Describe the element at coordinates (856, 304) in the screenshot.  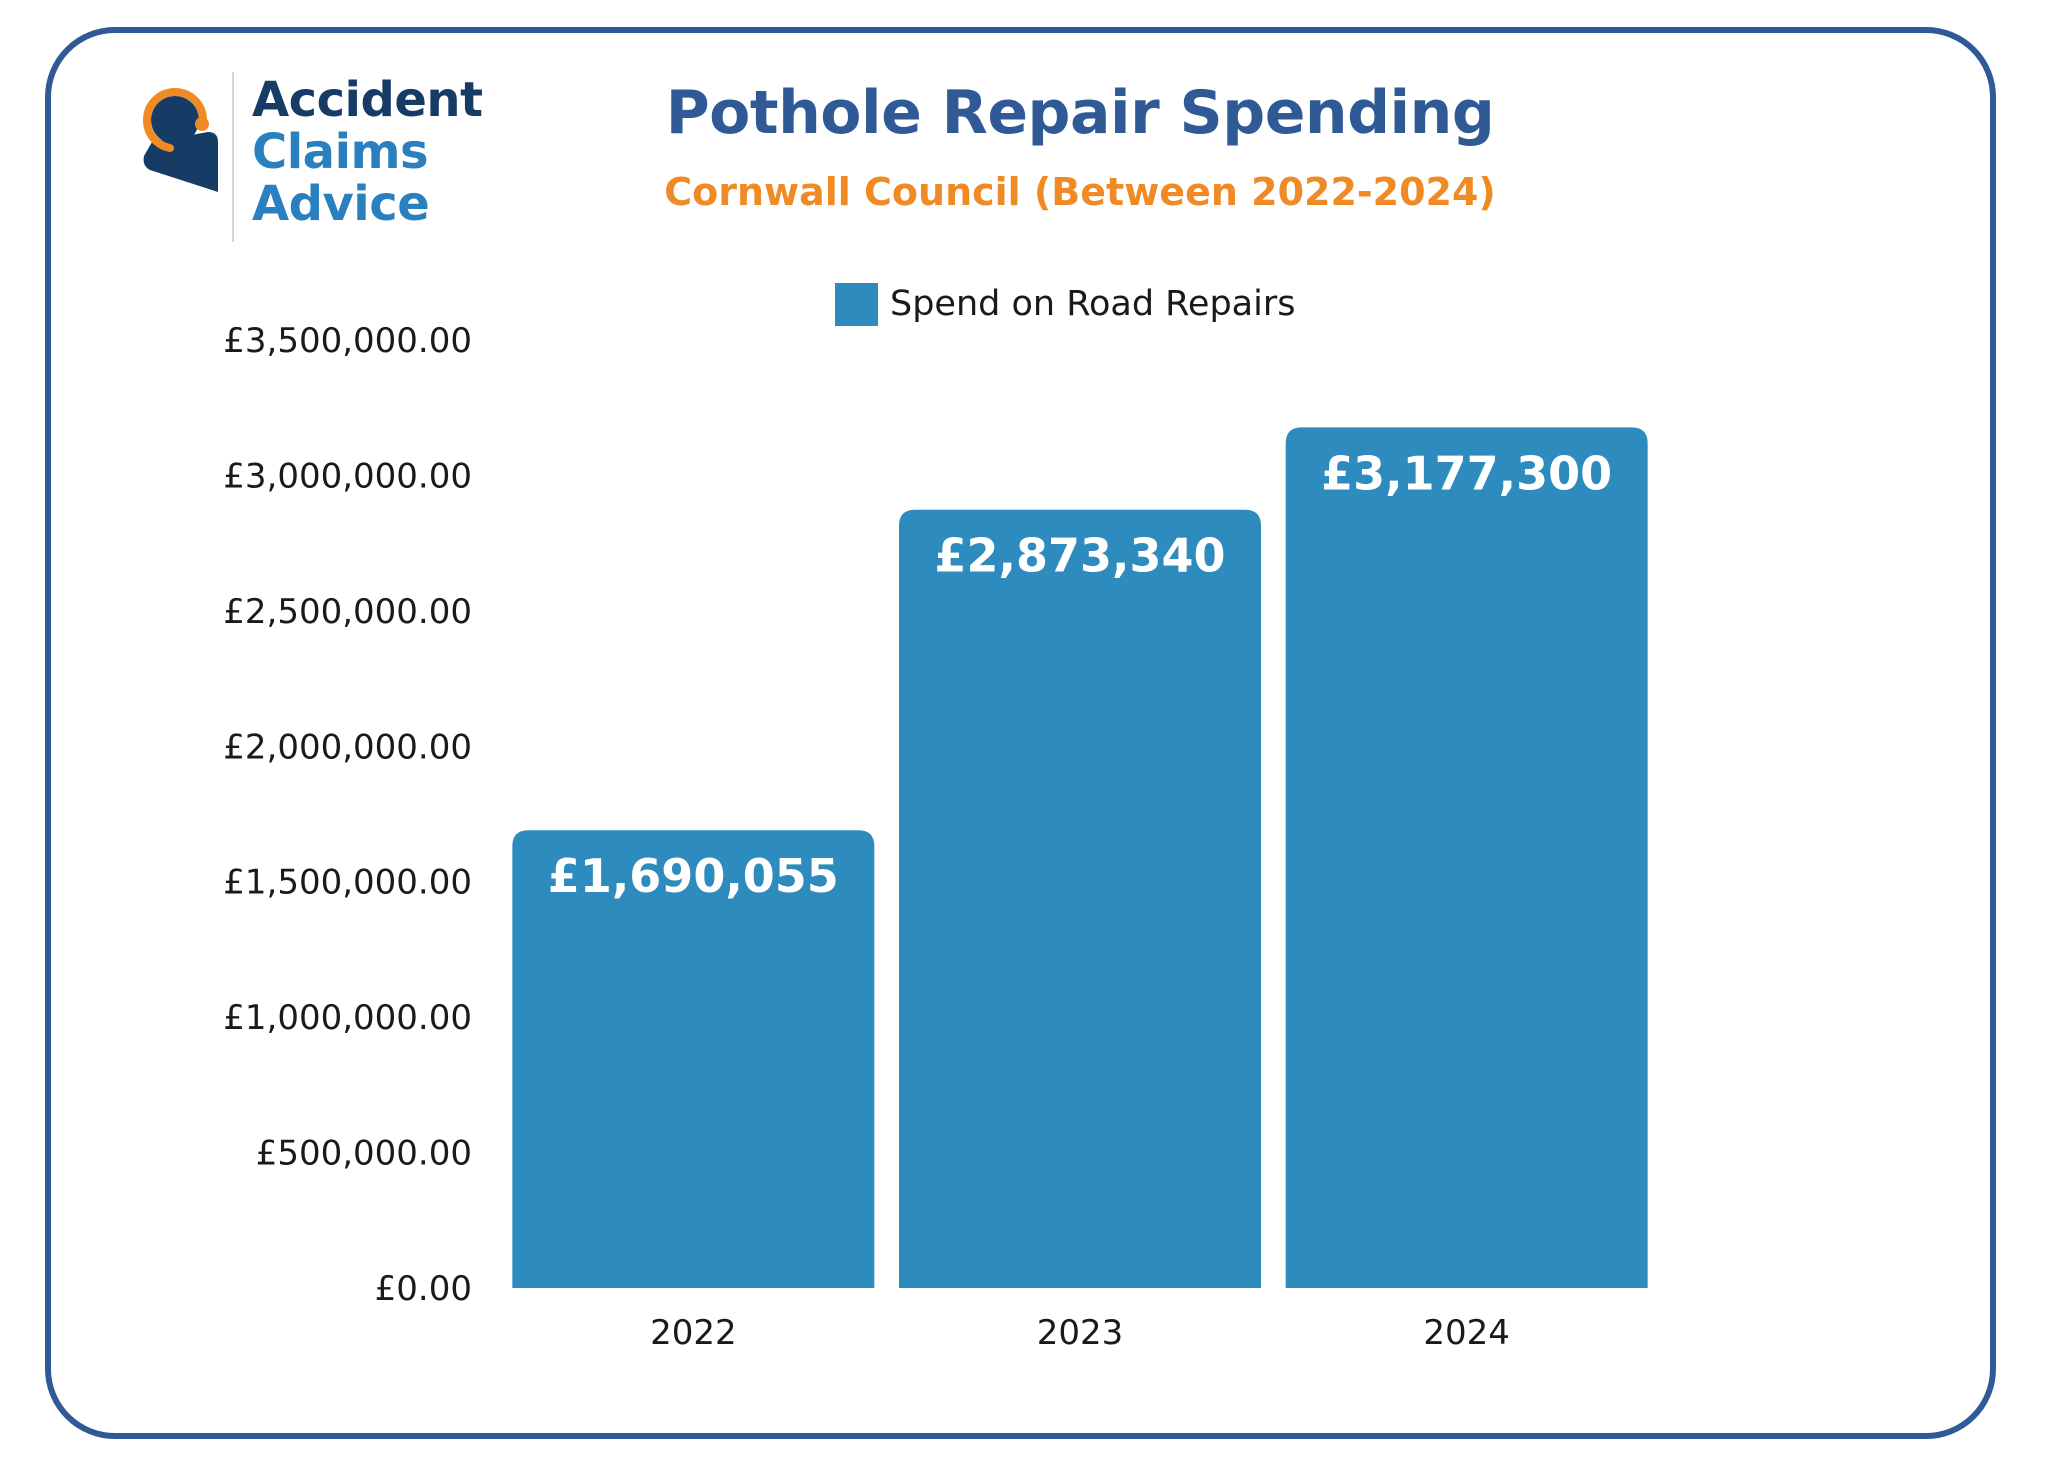
I see `legend-swatch` at that location.